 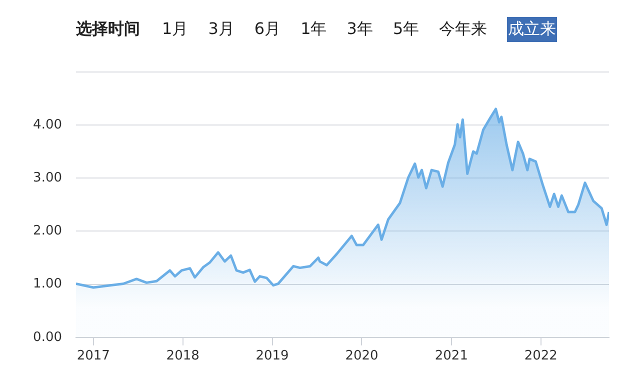 I want to click on x-tick-label: 2018, so click(x=183, y=356).